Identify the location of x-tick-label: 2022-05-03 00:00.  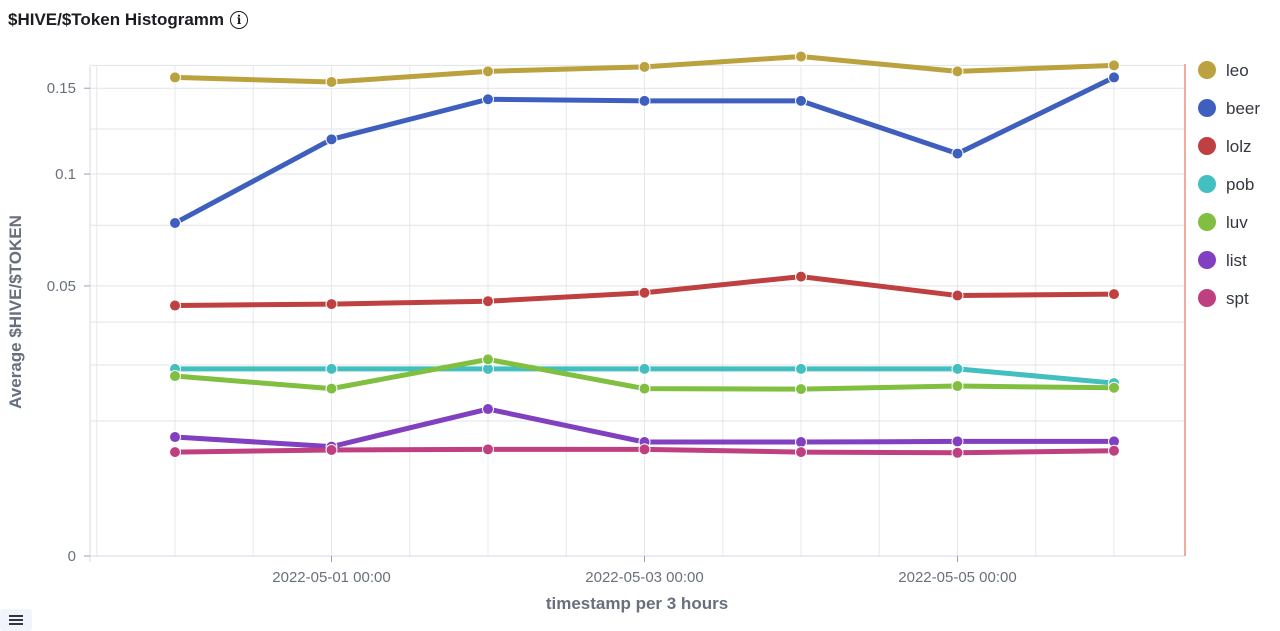
(644, 577).